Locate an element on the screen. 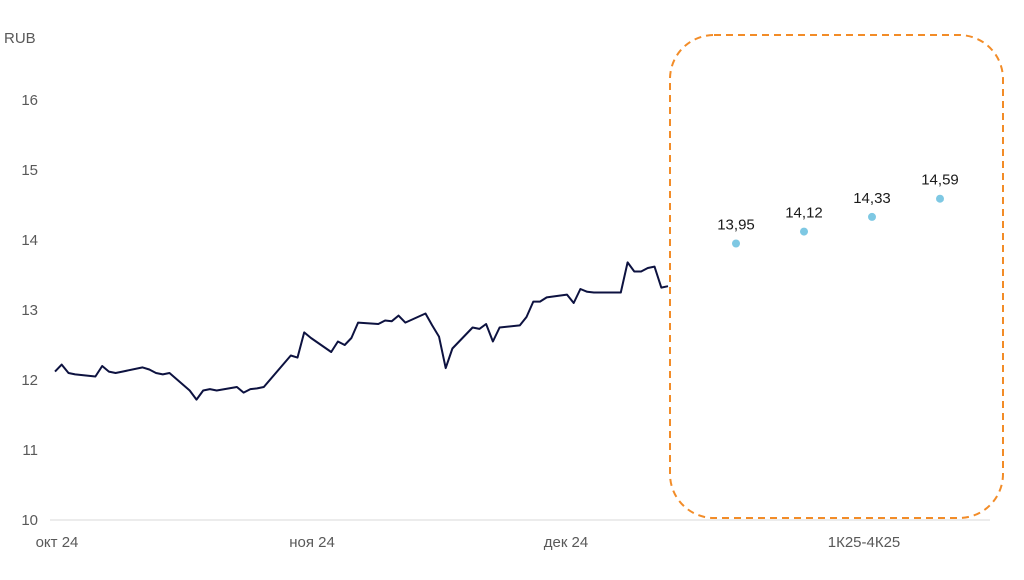 The image size is (1024, 580). x-tick-label: 1К25-4К25 is located at coordinates (864, 542).